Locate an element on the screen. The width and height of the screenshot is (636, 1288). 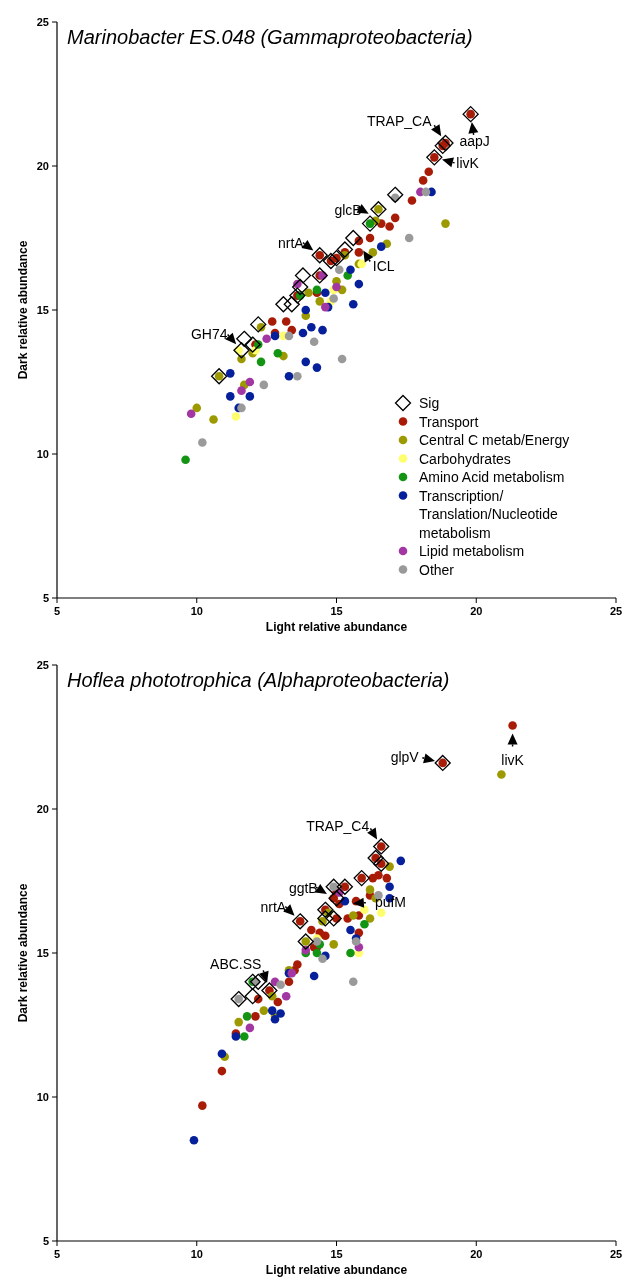
legend-label: Amino Acid metabolism is located at coordinates (492, 477).